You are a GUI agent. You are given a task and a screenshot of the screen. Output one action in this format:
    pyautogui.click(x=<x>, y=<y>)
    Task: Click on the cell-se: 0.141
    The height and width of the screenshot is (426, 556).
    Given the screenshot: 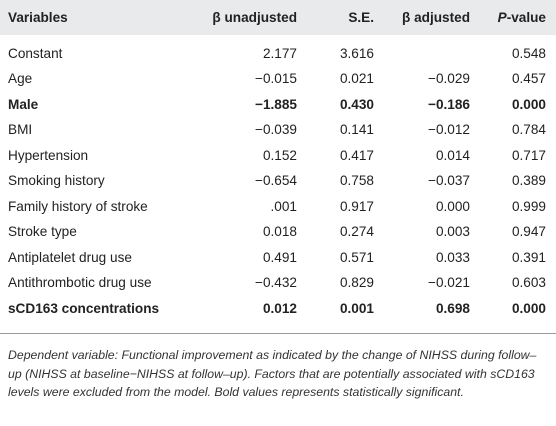 What is the action you would take?
    pyautogui.click(x=356, y=130)
    